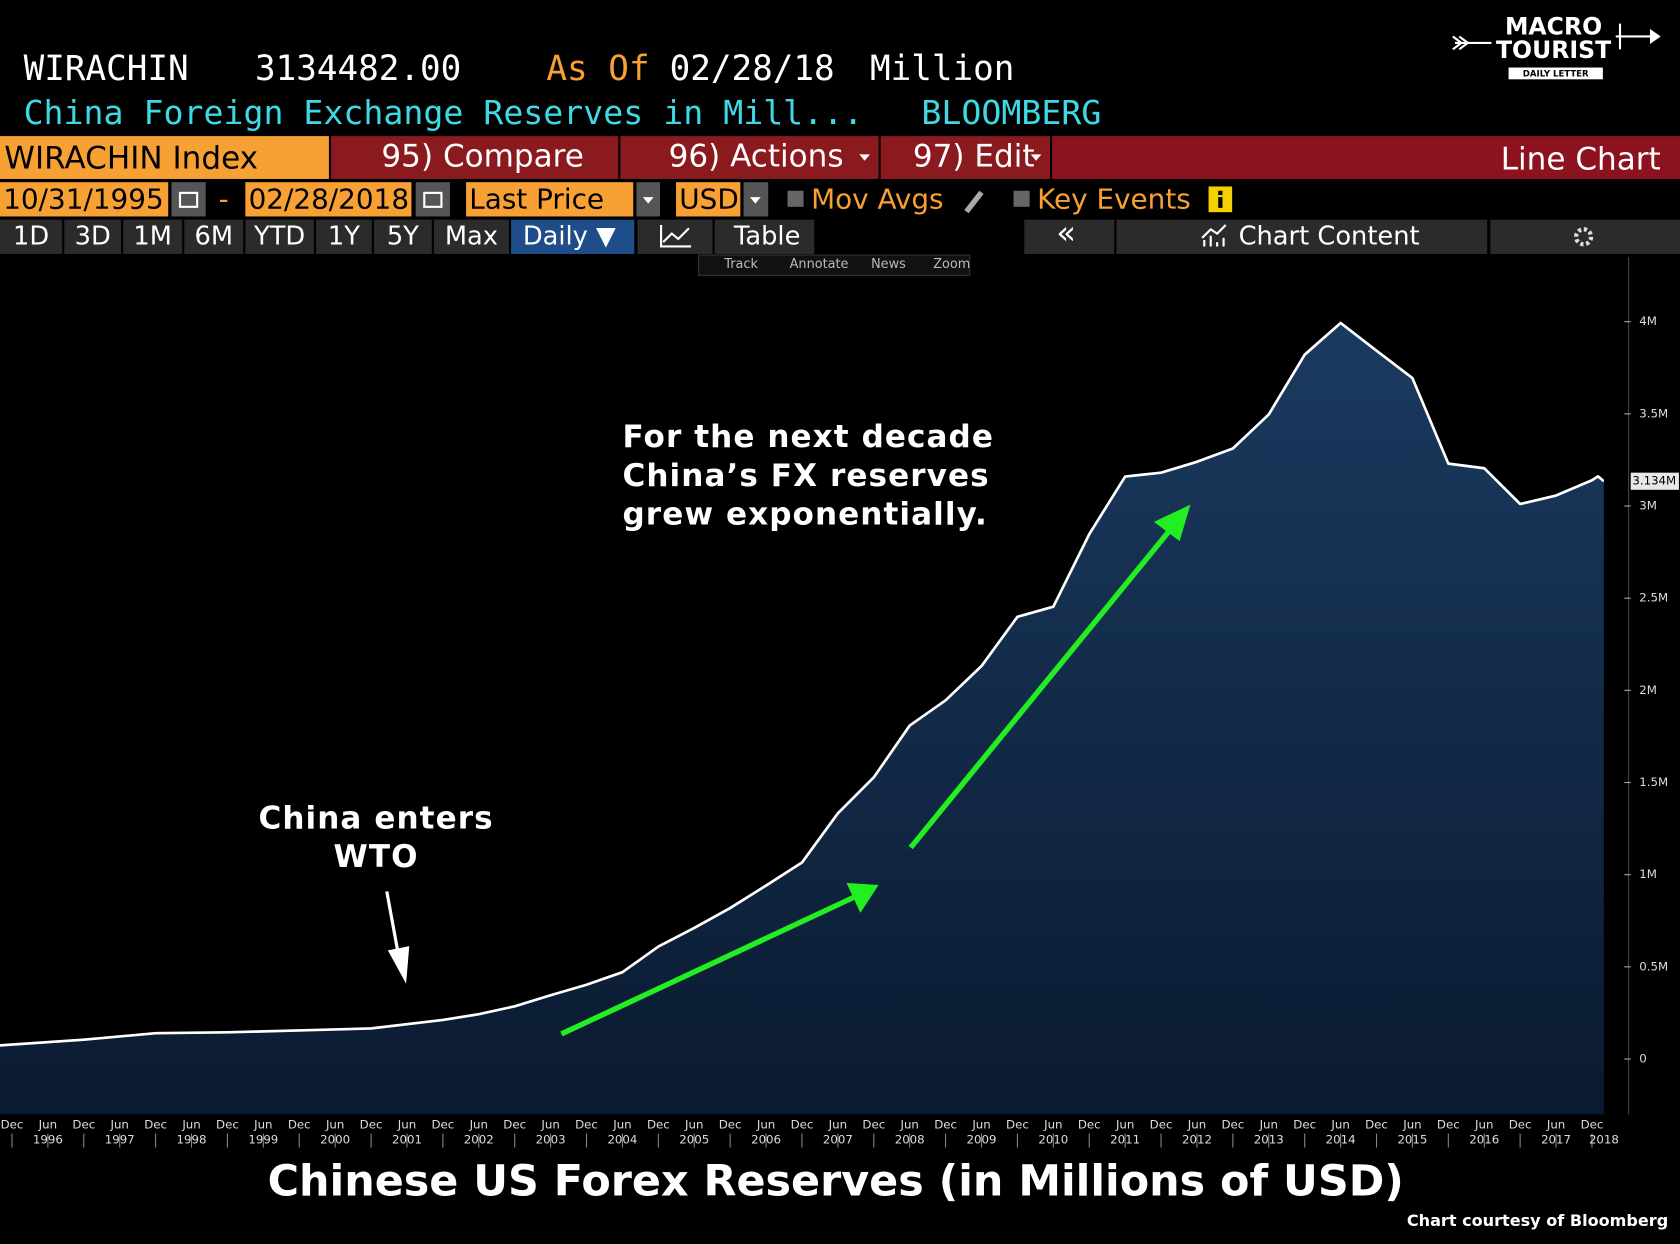 The image size is (1680, 1244). Describe the element at coordinates (951, 264) in the screenshot. I see `tool: Zoom` at that location.